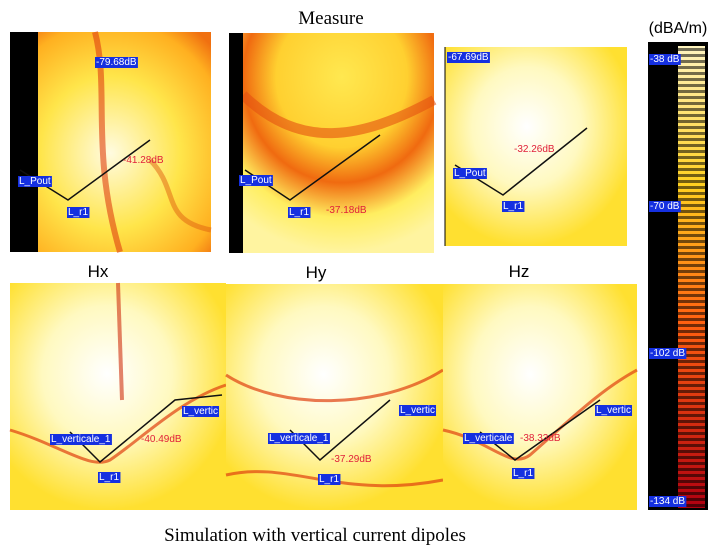  Describe the element at coordinates (98, 271) in the screenshot. I see `column-label: Hx` at that location.